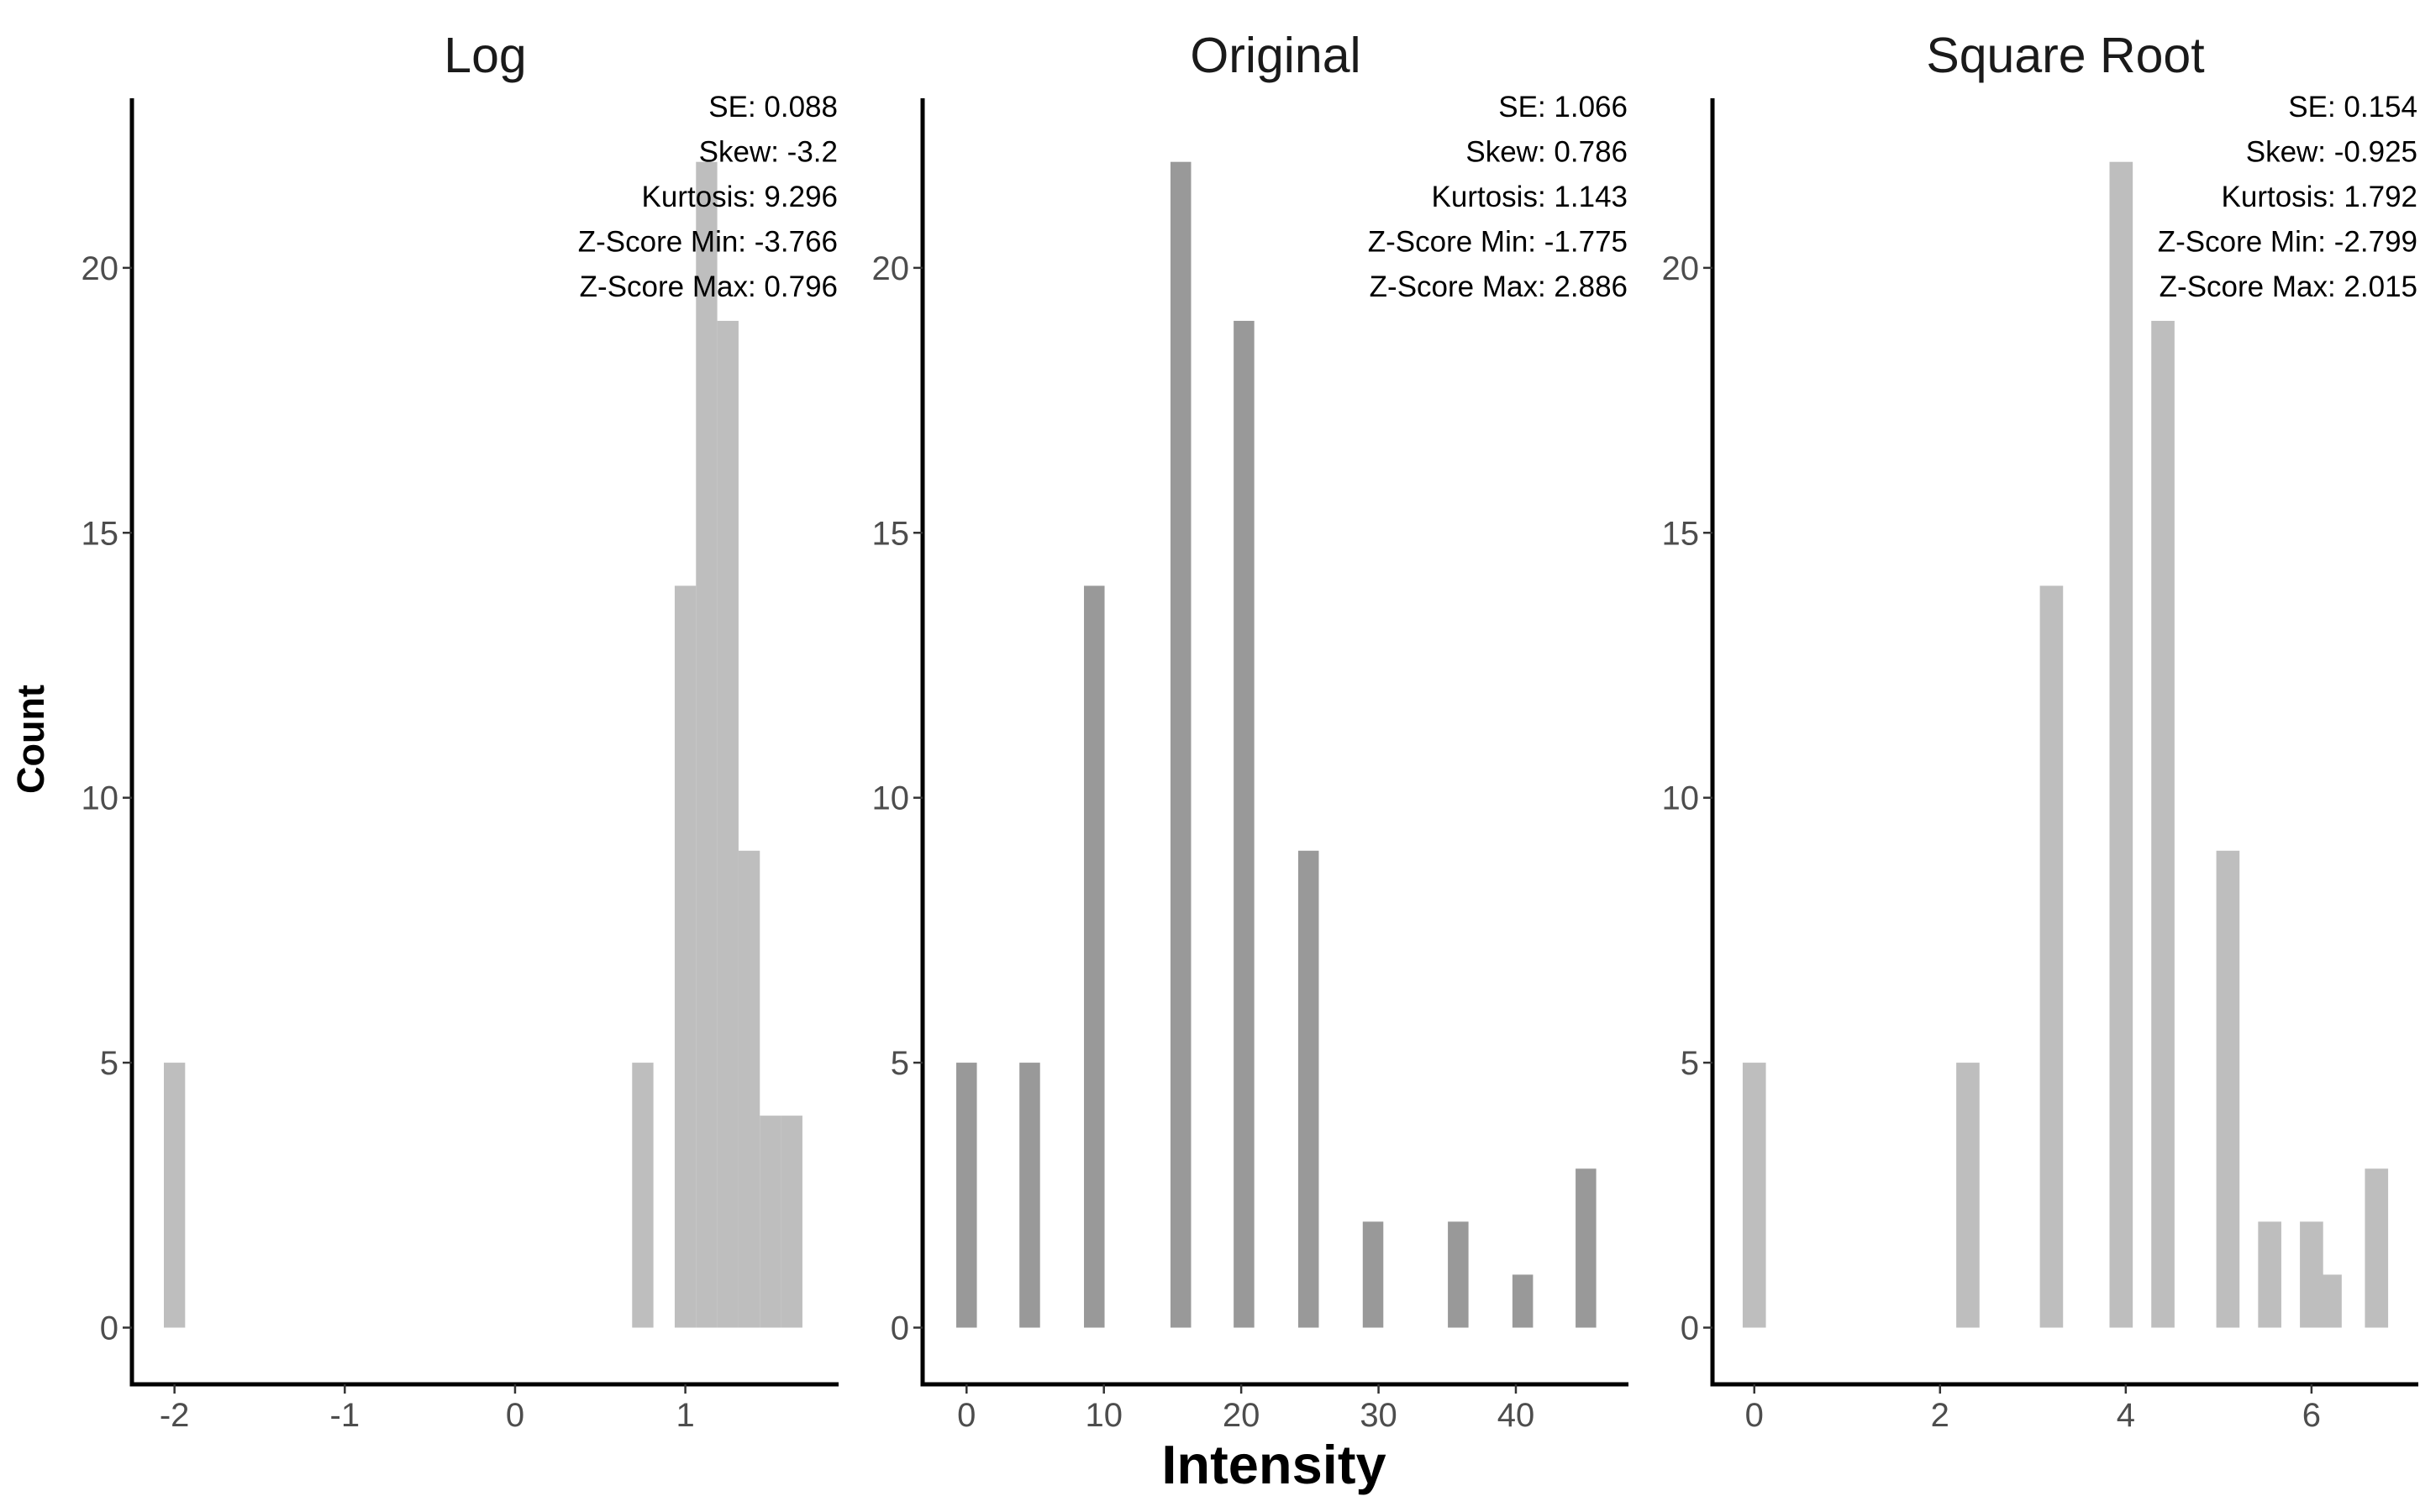  I want to click on log-stat-0: SE: 0.088, so click(773, 107).